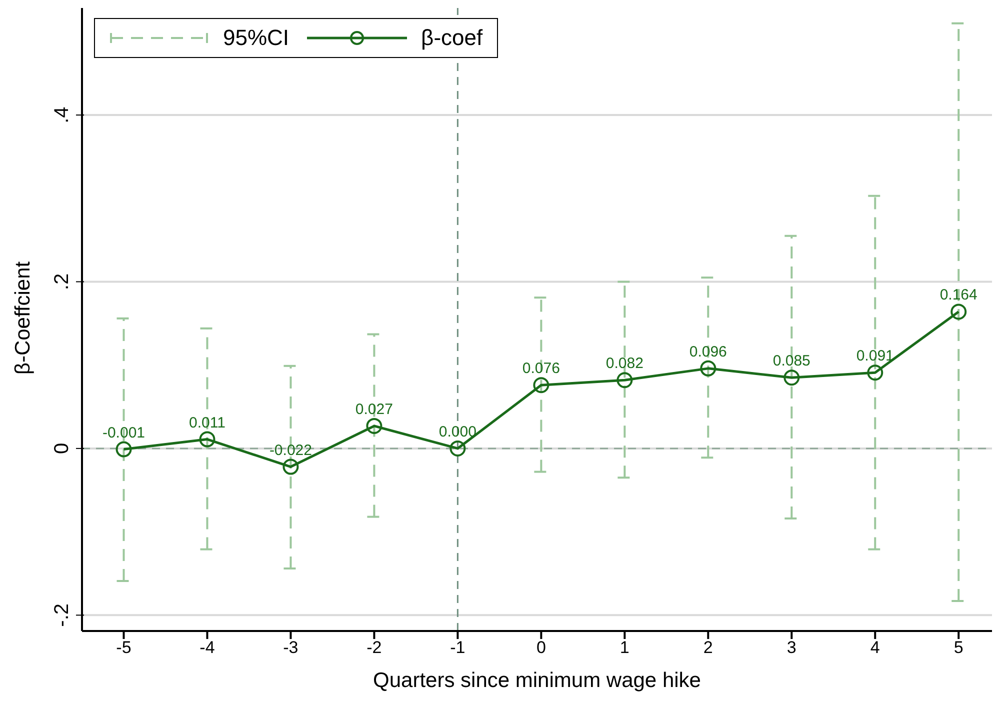 This screenshot has width=1000, height=709. What do you see at coordinates (374, 648) in the screenshot?
I see `x-tick-label: -2` at bounding box center [374, 648].